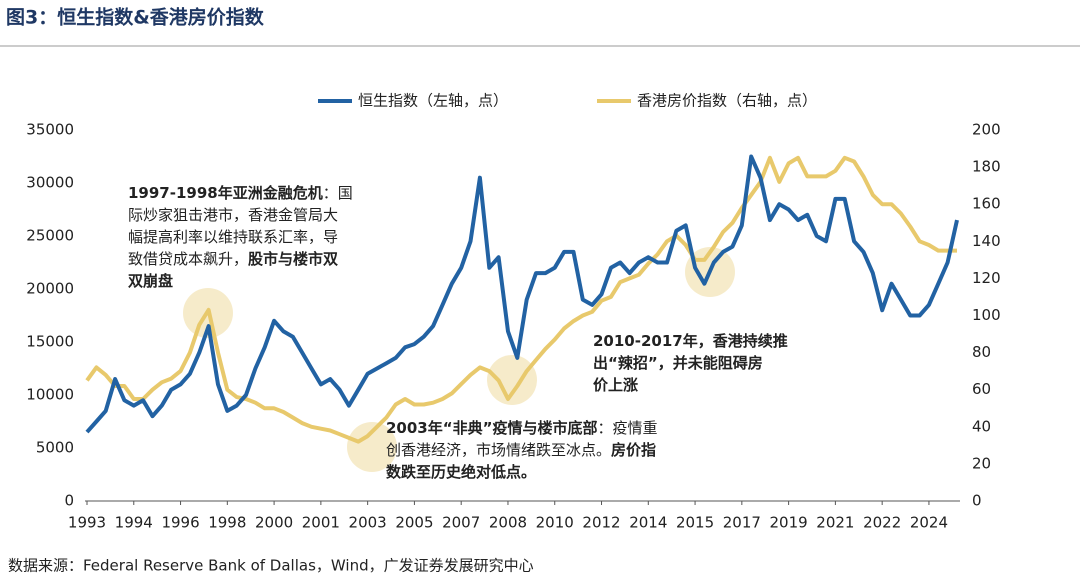 Image resolution: width=1080 pixels, height=581 pixels. I want to click on y2-tick-label: 60, so click(981, 389).